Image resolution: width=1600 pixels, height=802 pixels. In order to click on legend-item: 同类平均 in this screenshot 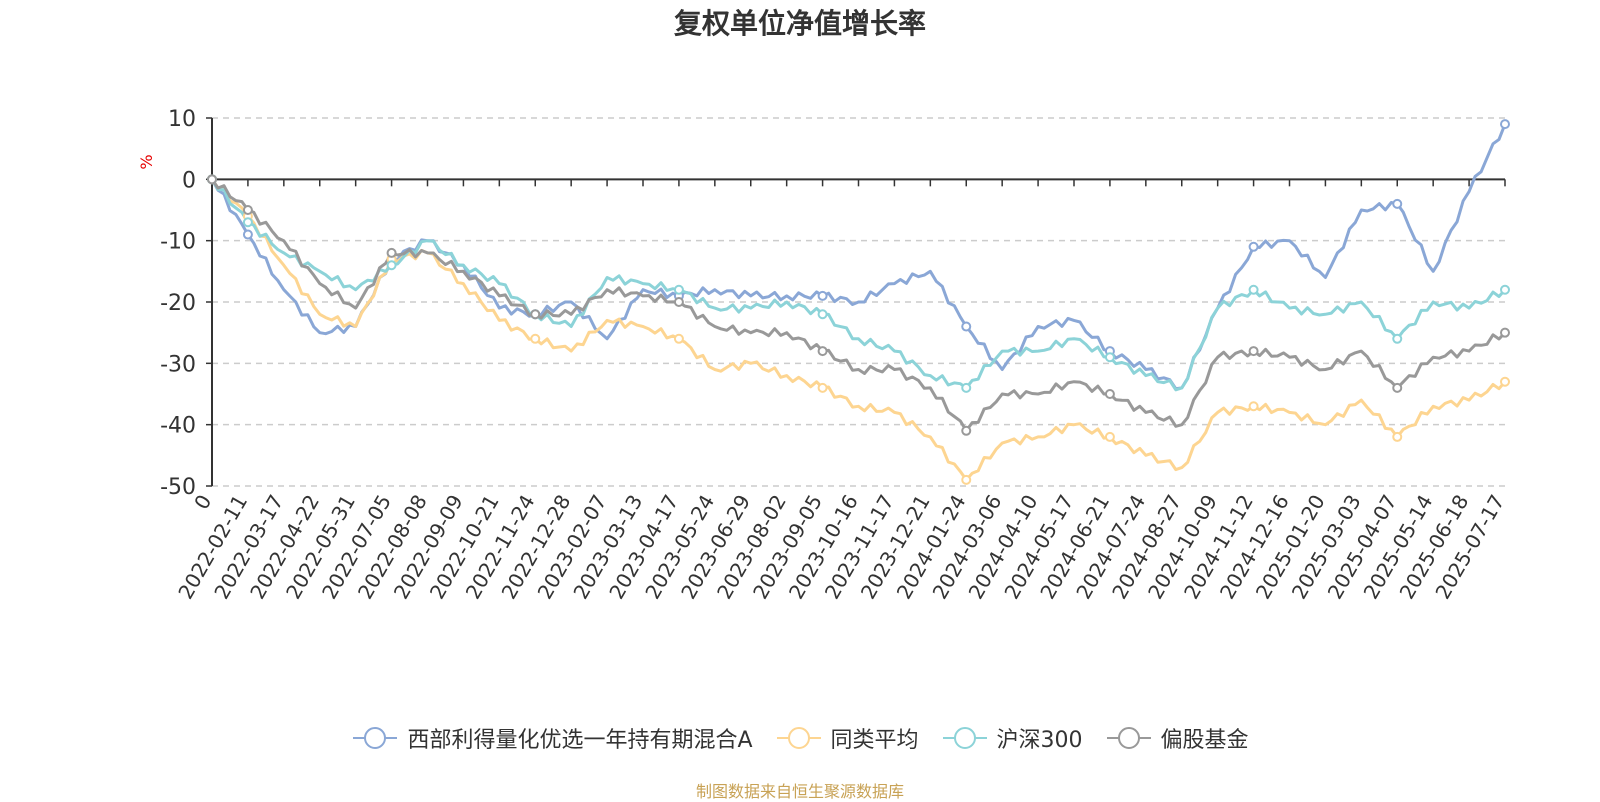, I will do `click(847, 738)`.